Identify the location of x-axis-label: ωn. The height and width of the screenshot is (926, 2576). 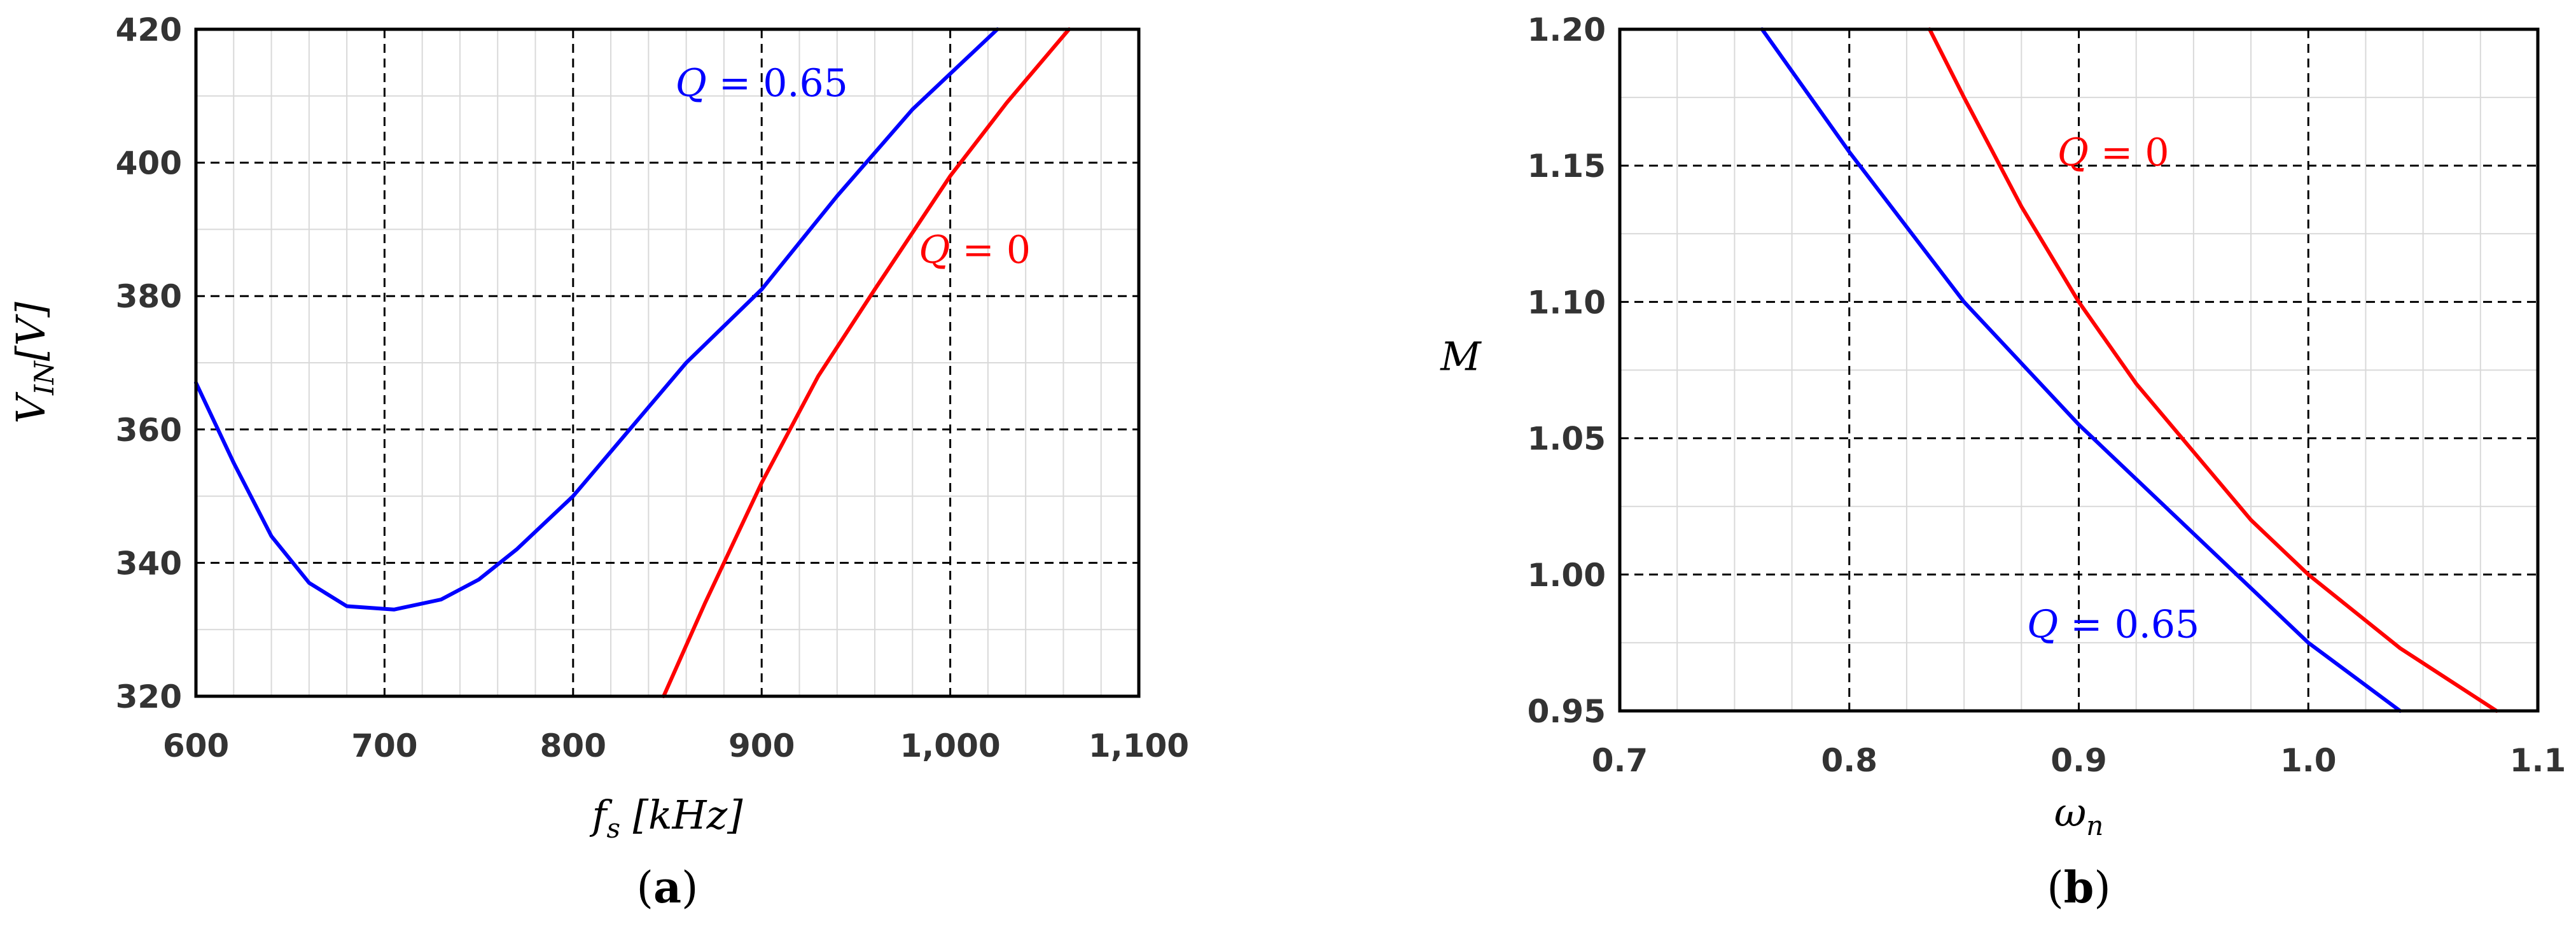
(2079, 815).